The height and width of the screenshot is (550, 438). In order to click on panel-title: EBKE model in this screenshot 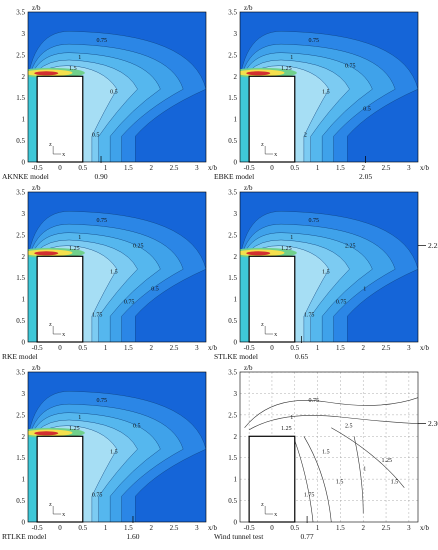, I will do `click(234, 176)`.